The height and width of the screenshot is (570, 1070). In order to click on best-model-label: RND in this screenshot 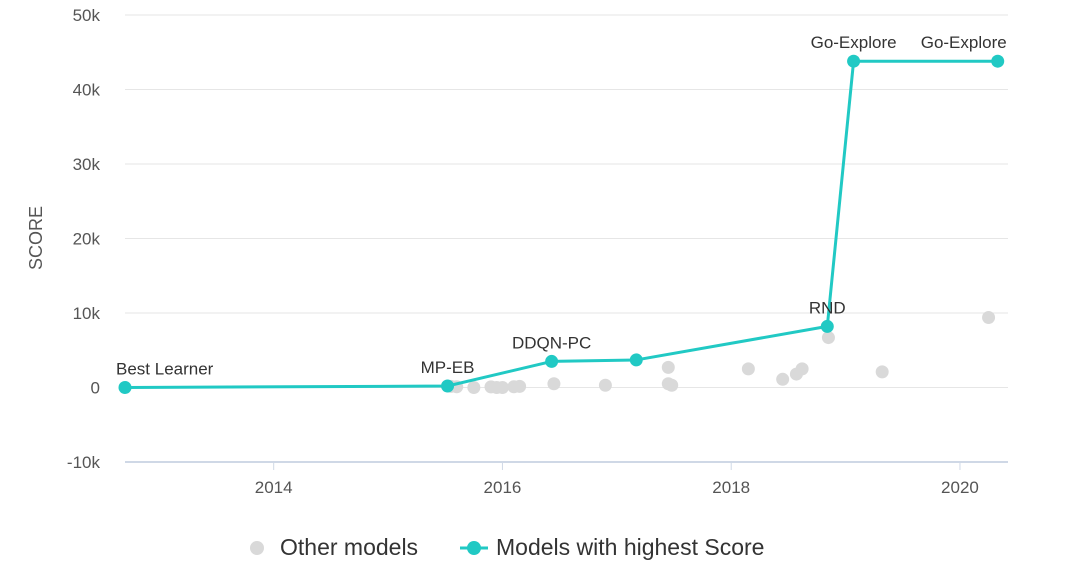, I will do `click(827, 307)`.